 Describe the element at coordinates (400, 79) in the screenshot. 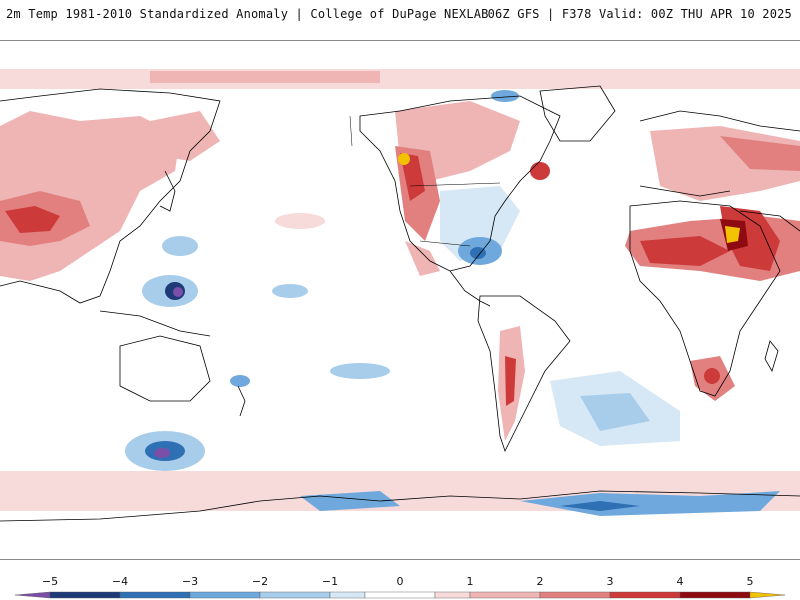

I see `arctic-warm-band` at that location.